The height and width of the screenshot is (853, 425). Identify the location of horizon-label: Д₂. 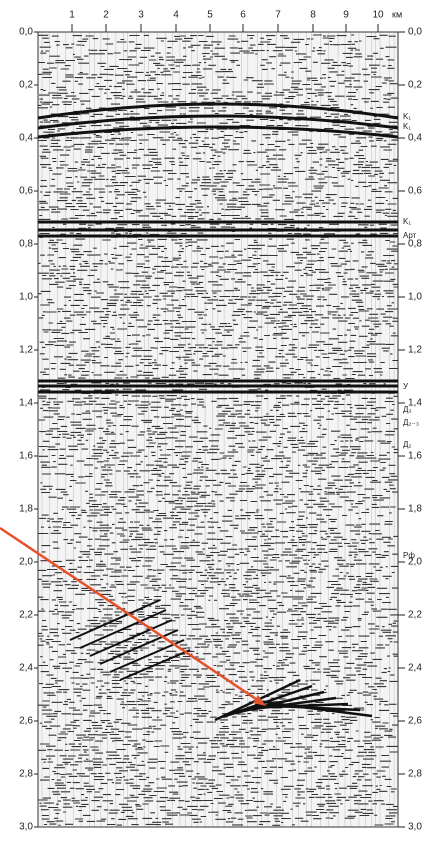
(407, 444).